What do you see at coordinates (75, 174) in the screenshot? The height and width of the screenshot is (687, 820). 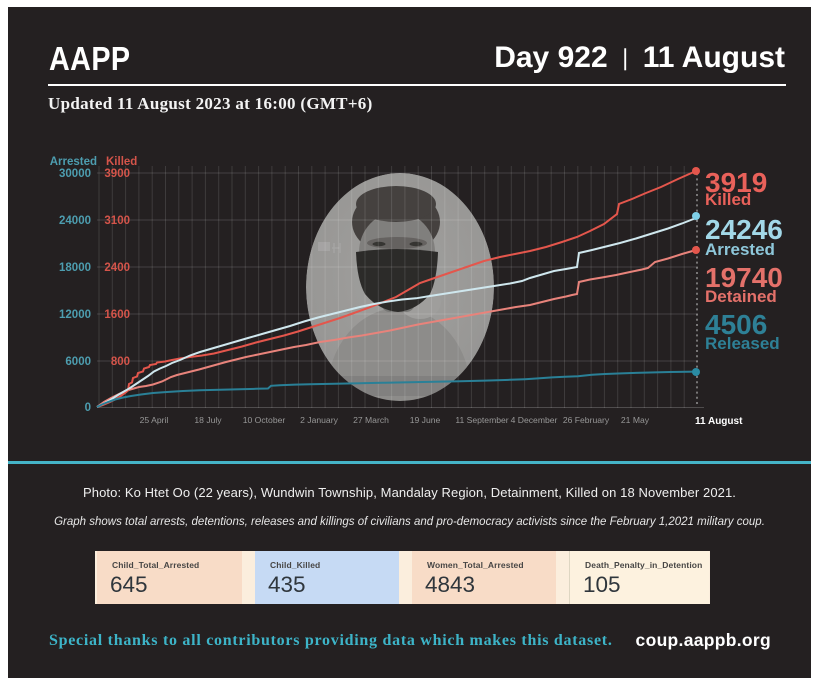 I see `svg-text: 30000` at bounding box center [75, 174].